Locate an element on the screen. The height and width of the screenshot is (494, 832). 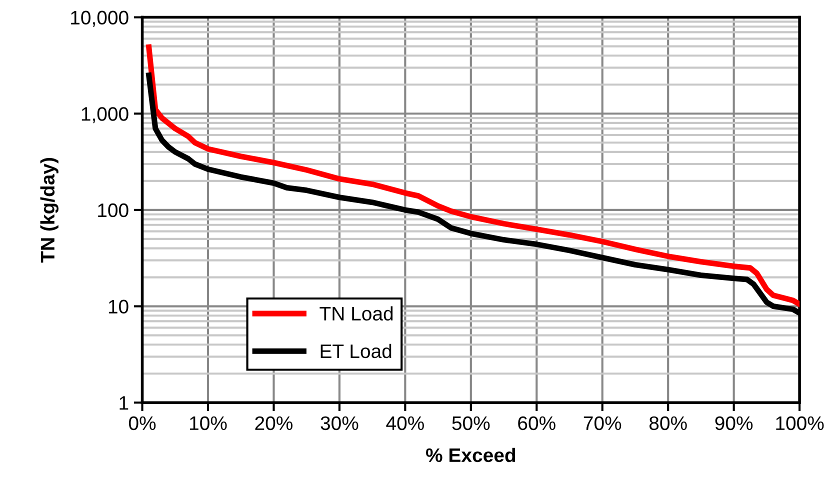
x-tick-label: 100% is located at coordinates (800, 423).